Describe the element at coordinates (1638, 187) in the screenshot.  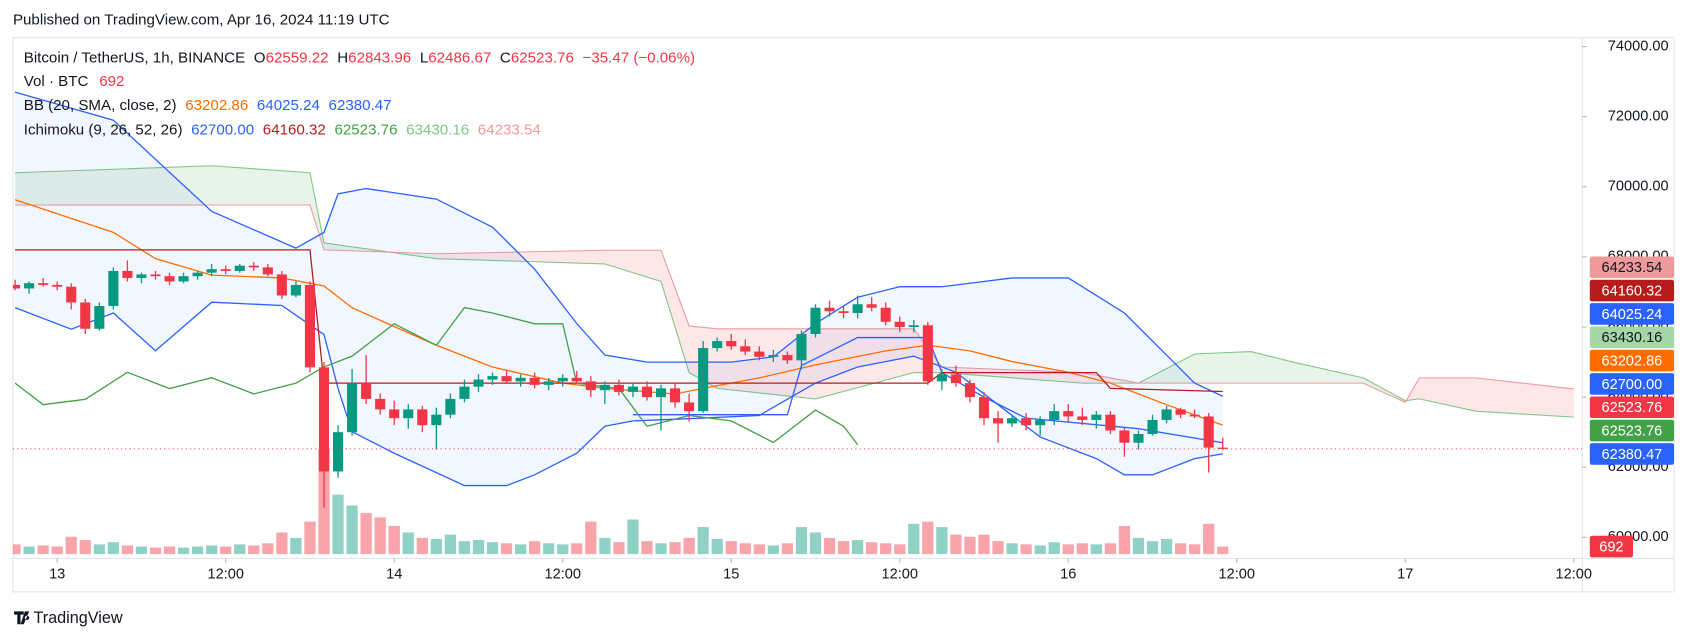
I see `y-tick-label: 70000.00` at that location.